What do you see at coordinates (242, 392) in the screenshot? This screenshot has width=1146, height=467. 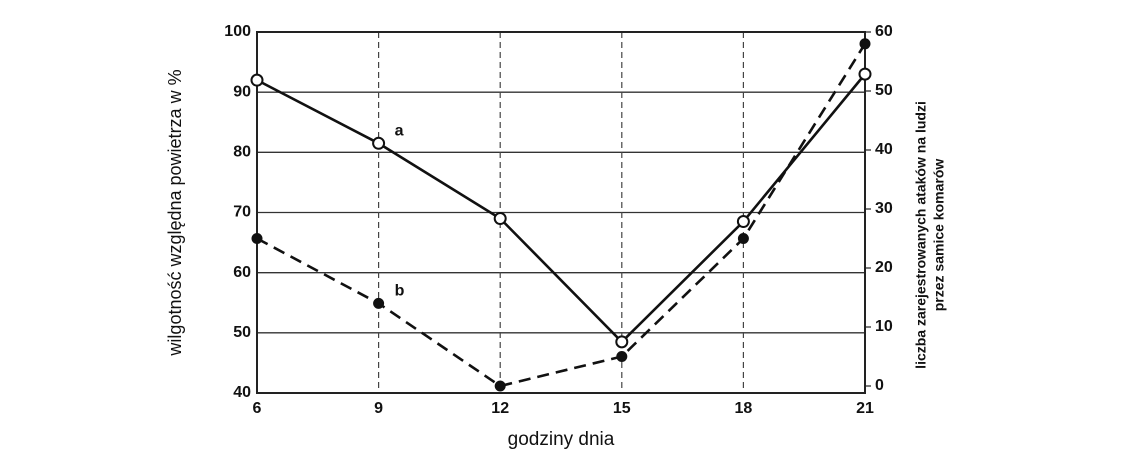 I see `y-tick-label: 40` at bounding box center [242, 392].